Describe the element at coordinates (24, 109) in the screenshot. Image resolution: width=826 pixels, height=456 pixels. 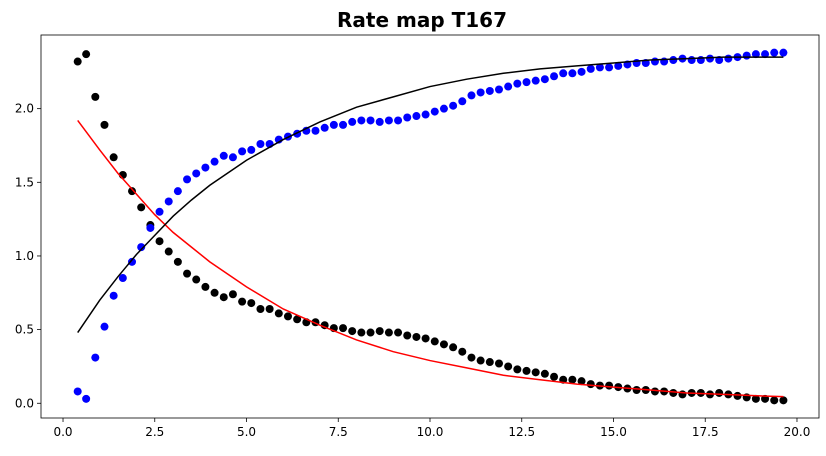
I see `y-tick-label-4: 2.0` at that location.